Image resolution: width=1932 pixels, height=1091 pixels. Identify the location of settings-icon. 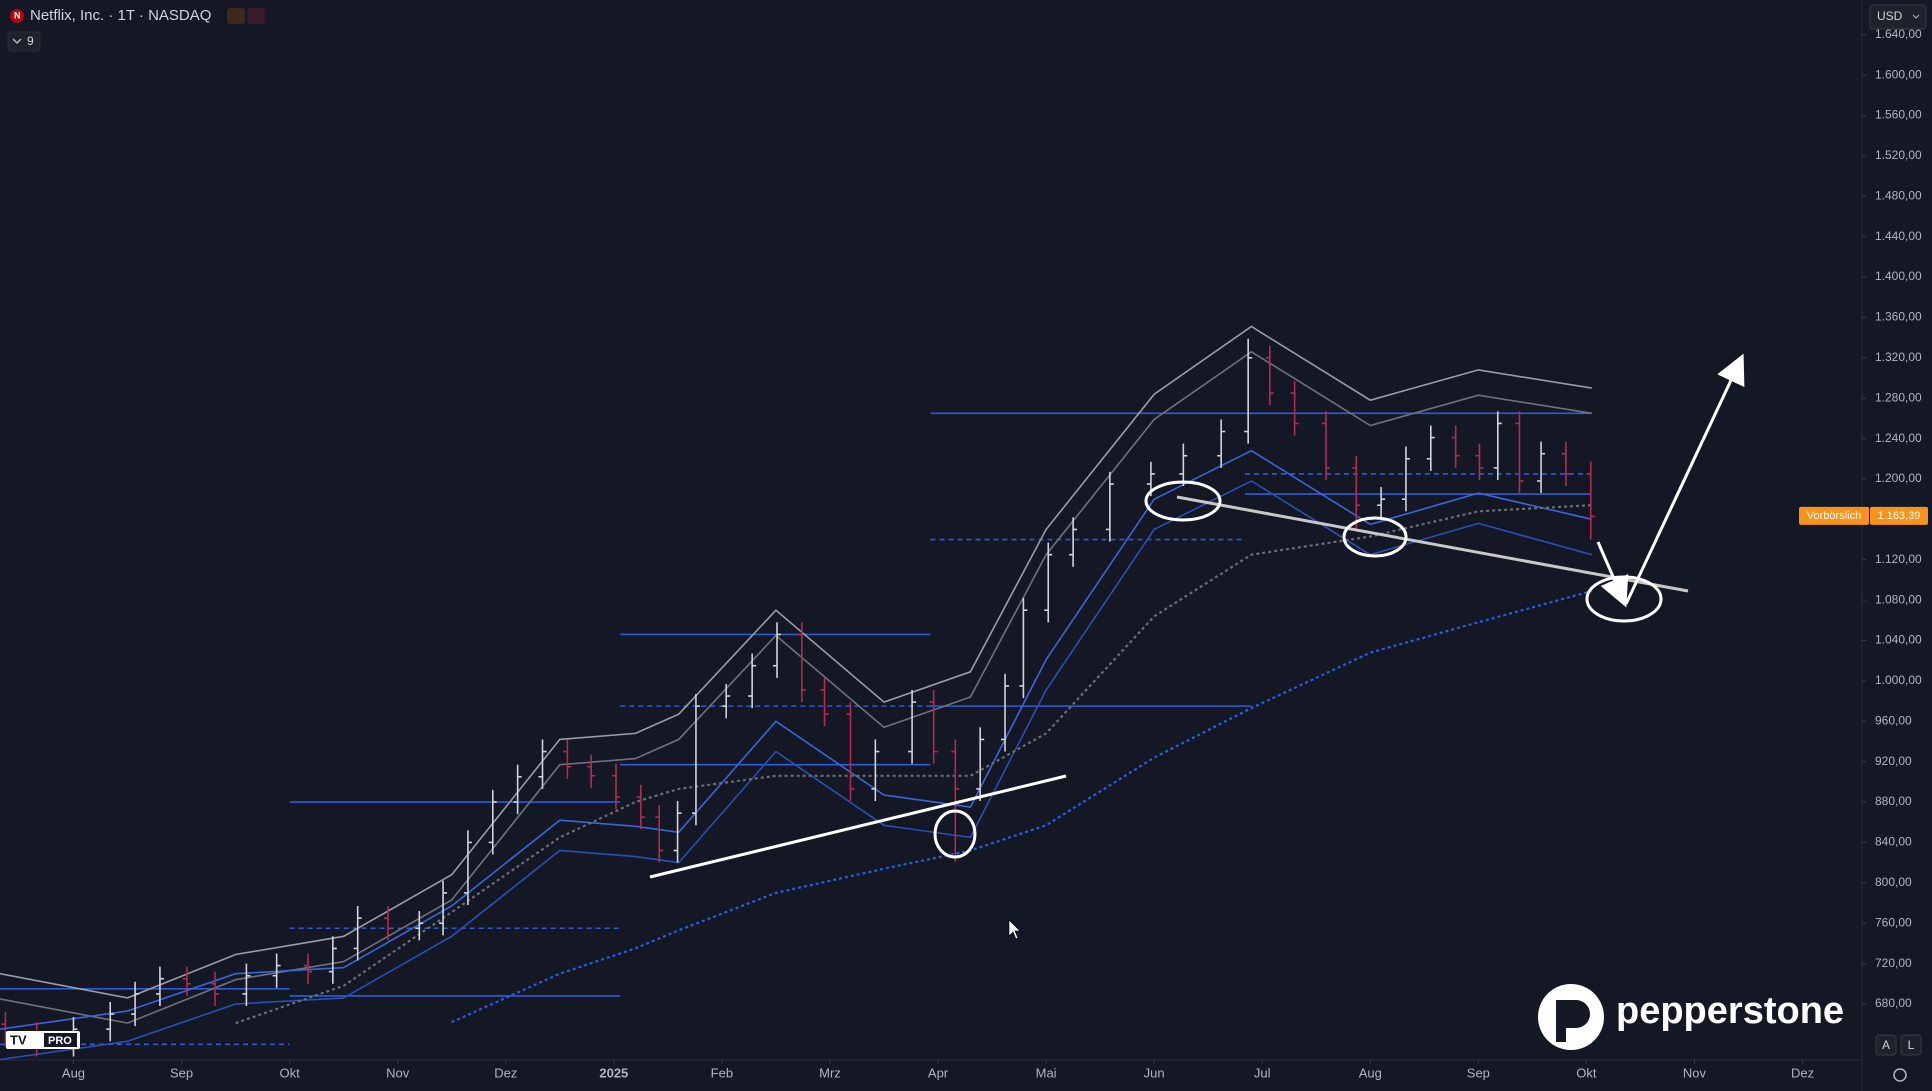
(1900, 1075).